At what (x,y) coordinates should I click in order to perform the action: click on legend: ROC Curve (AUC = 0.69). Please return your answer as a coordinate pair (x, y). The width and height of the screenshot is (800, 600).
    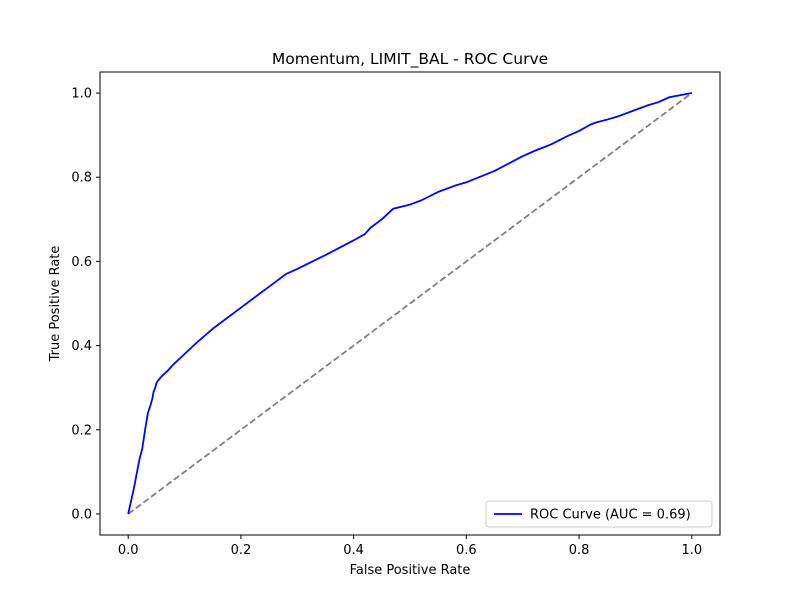
    Looking at the image, I should click on (599, 514).